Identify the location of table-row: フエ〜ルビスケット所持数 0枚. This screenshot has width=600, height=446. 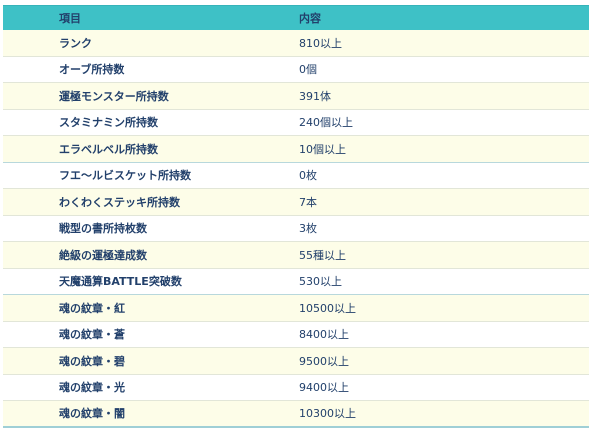
(296, 175).